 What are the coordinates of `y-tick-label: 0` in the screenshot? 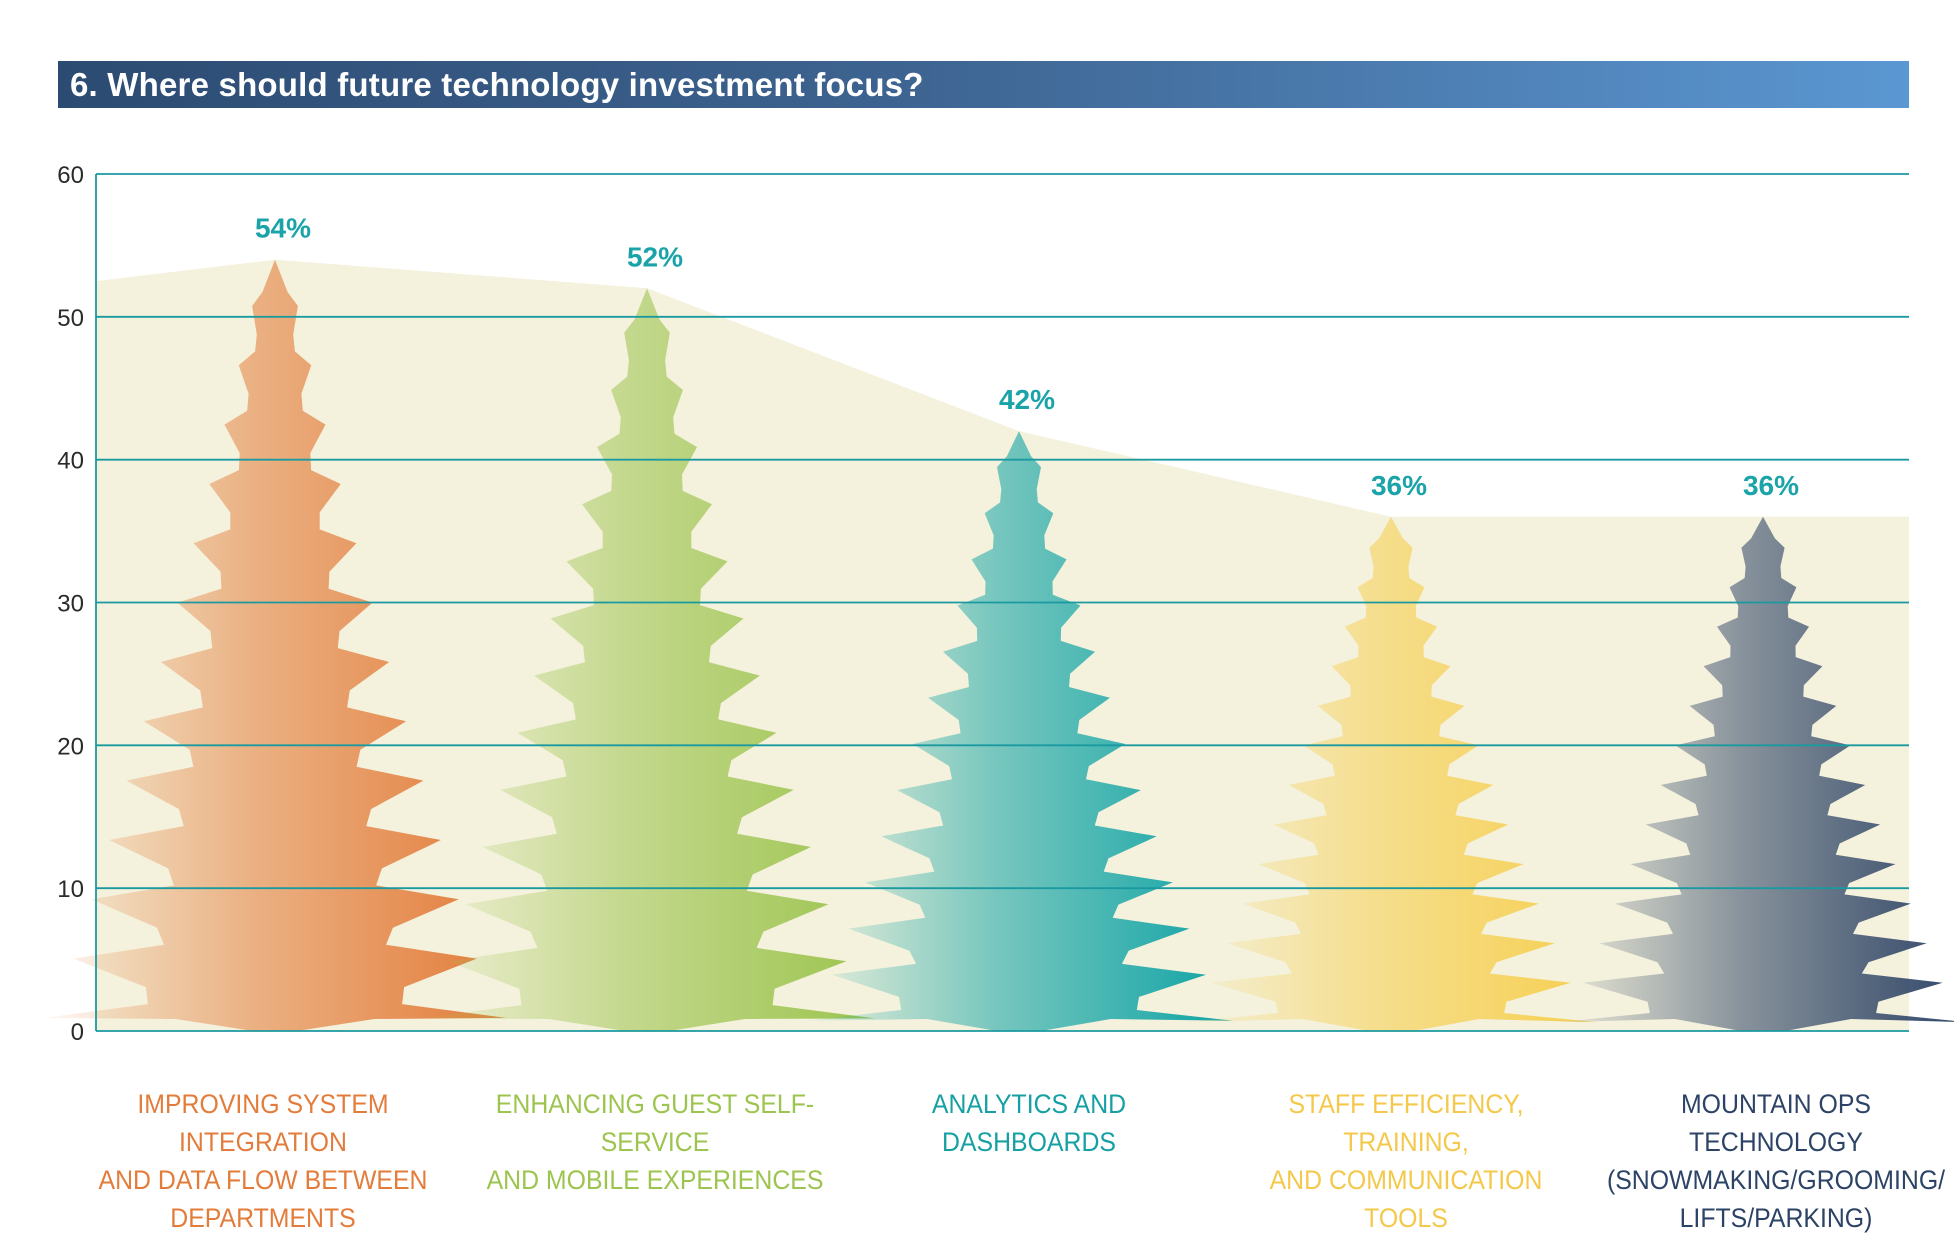 It's located at (77, 1032).